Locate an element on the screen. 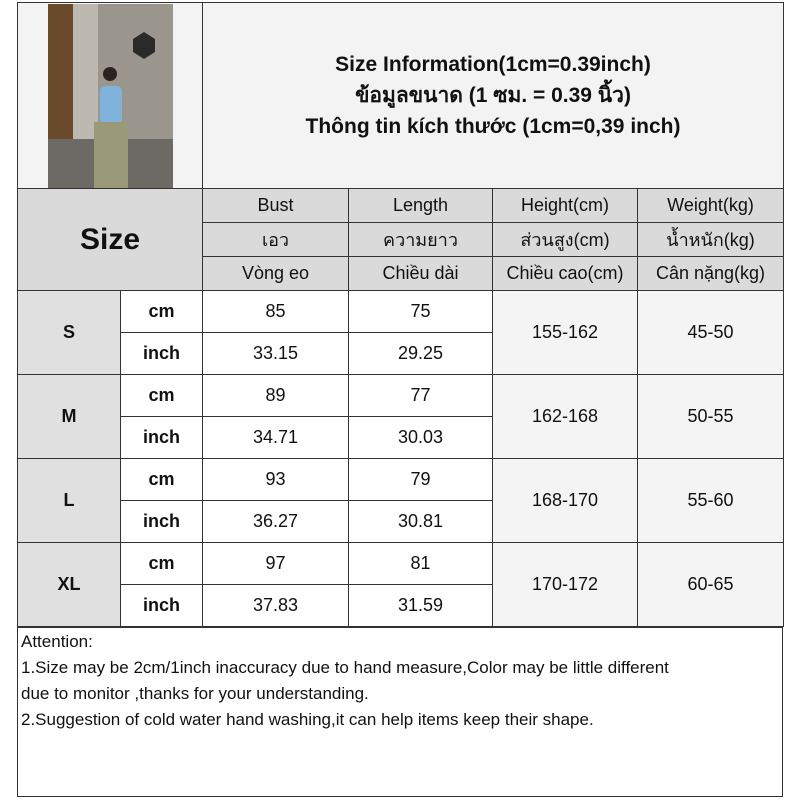  weight-range: 50-55 is located at coordinates (710, 416).